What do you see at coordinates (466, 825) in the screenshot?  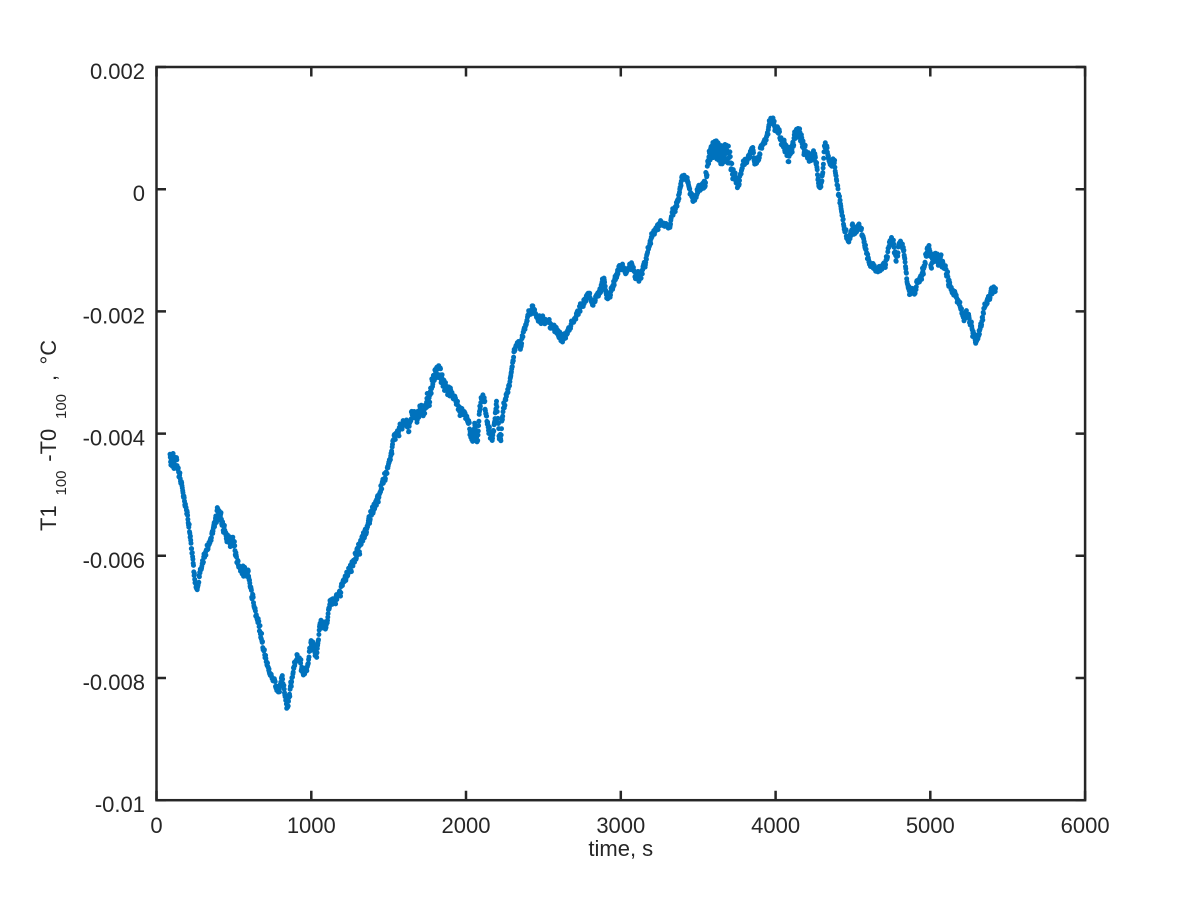 I see `svg-text: 2000` at bounding box center [466, 825].